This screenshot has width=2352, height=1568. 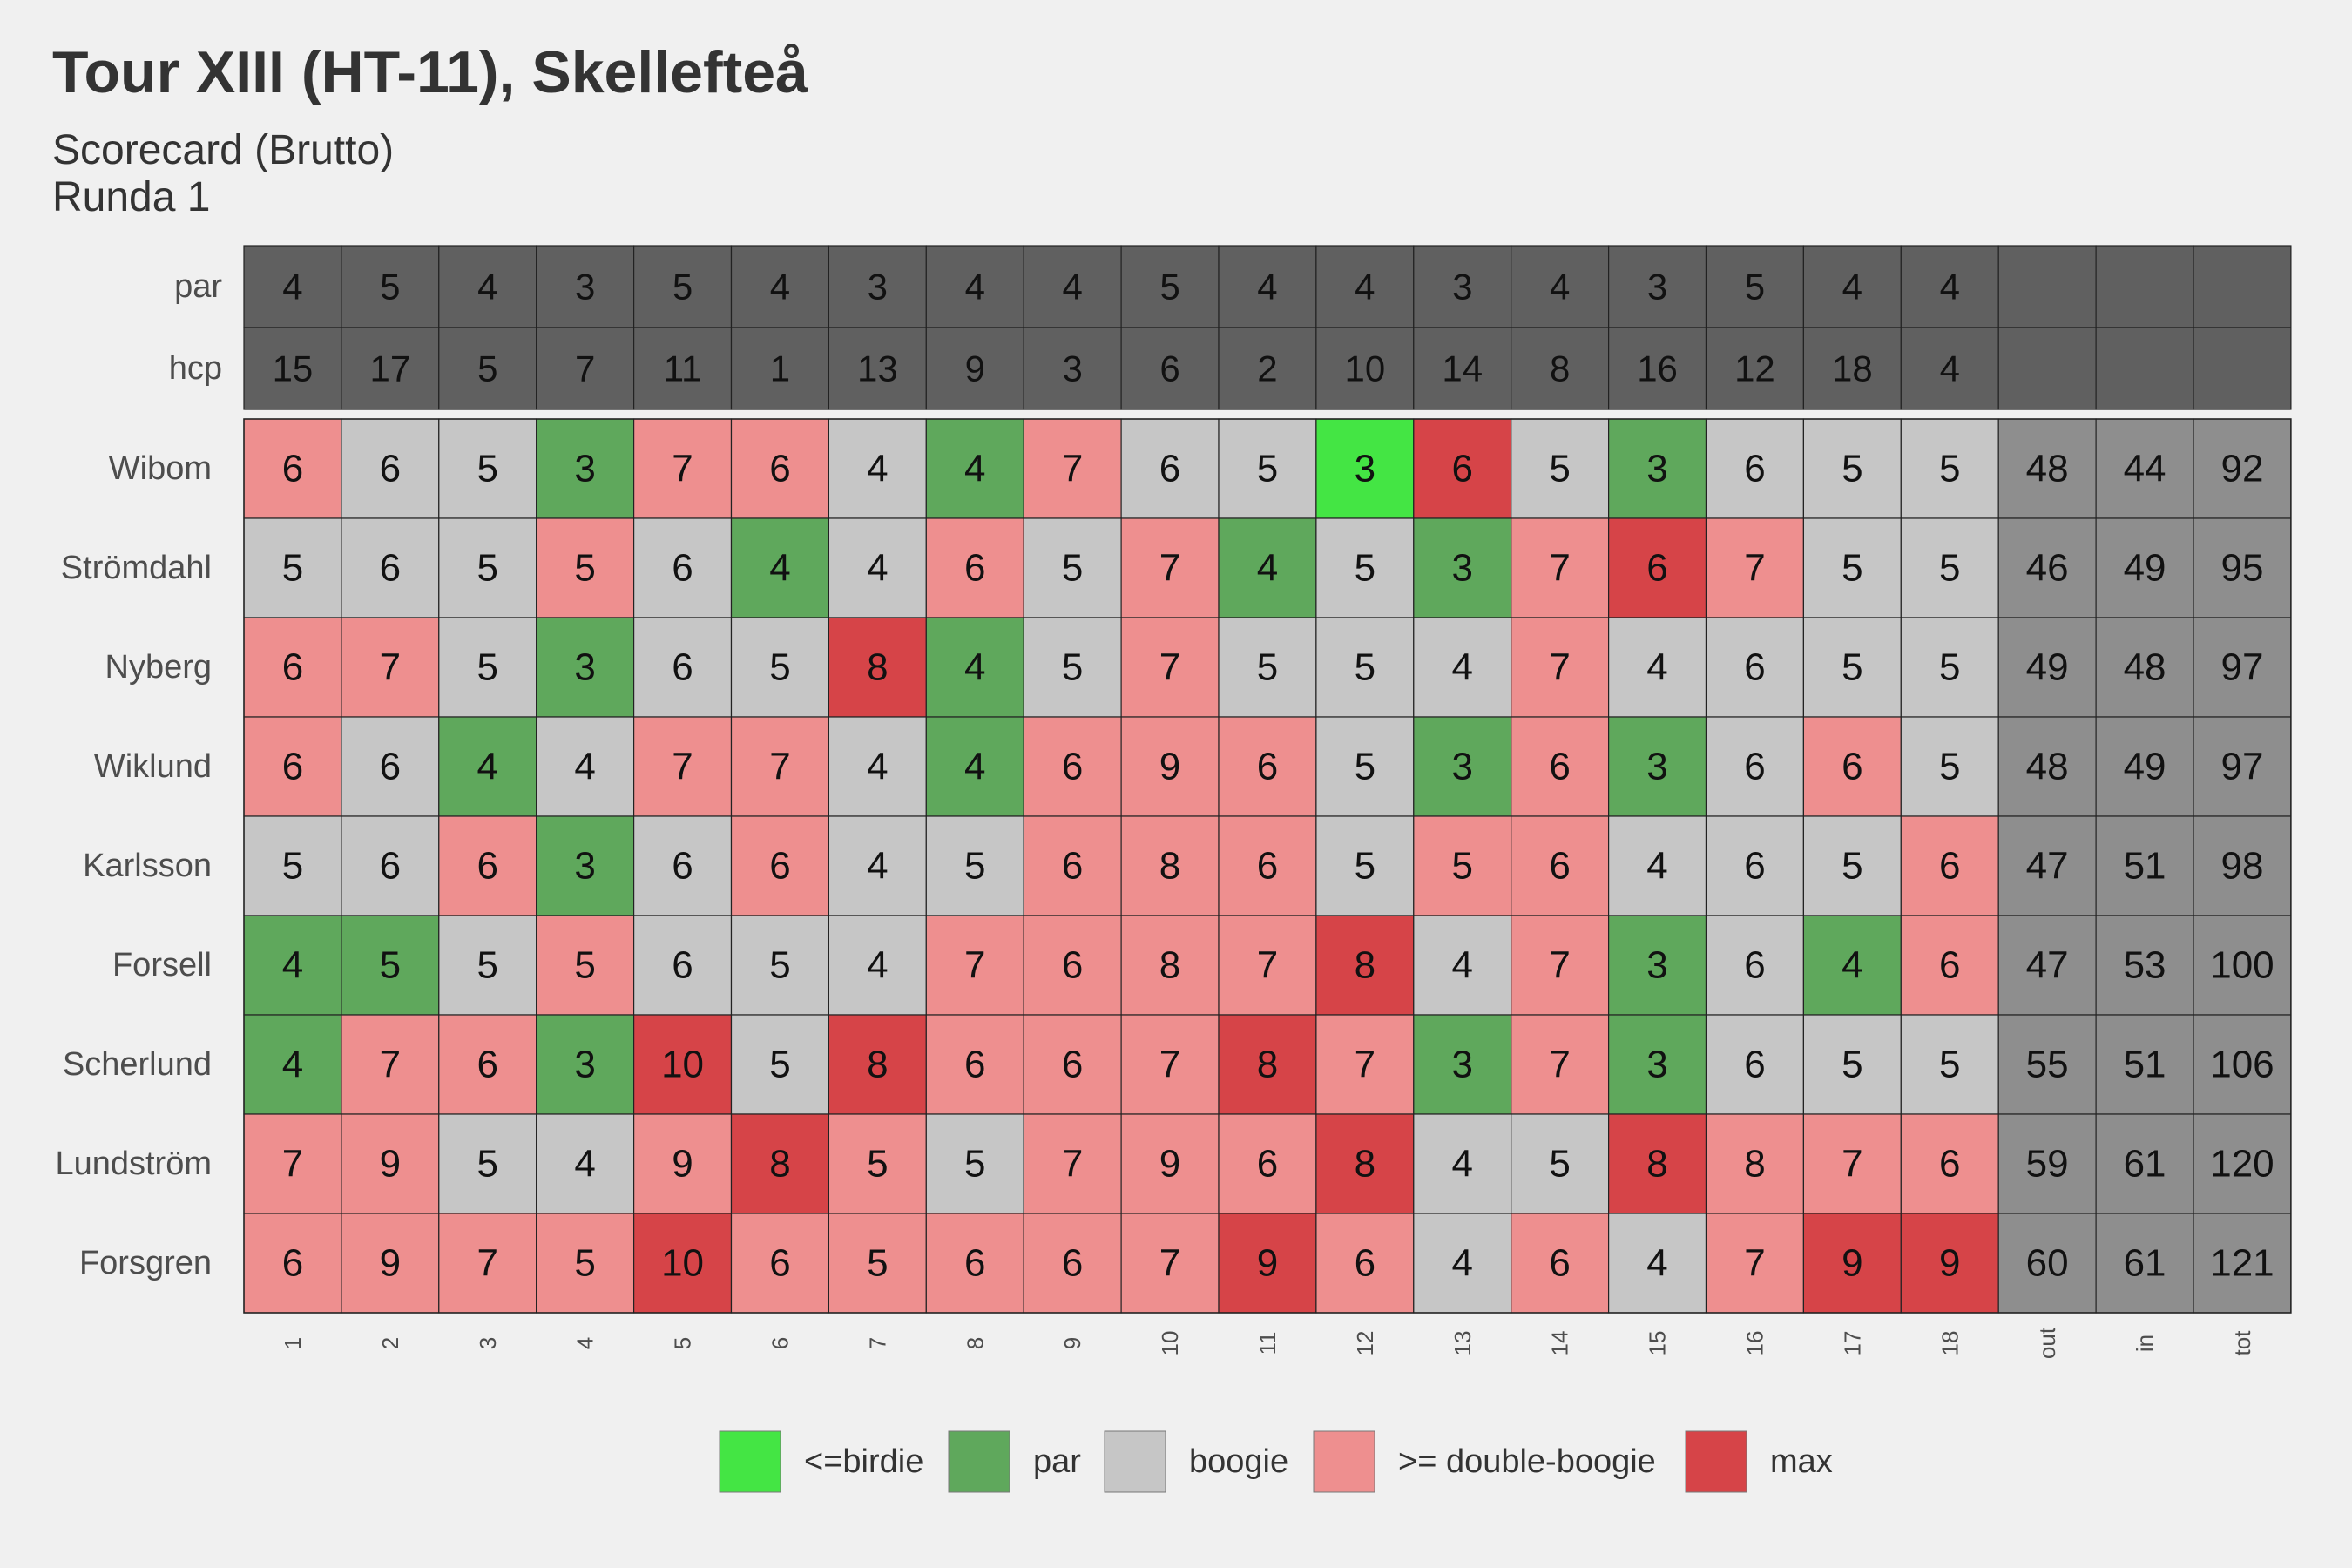 I want to click on subtitle-line-1: Scorecard (Brutto), so click(x=223, y=150).